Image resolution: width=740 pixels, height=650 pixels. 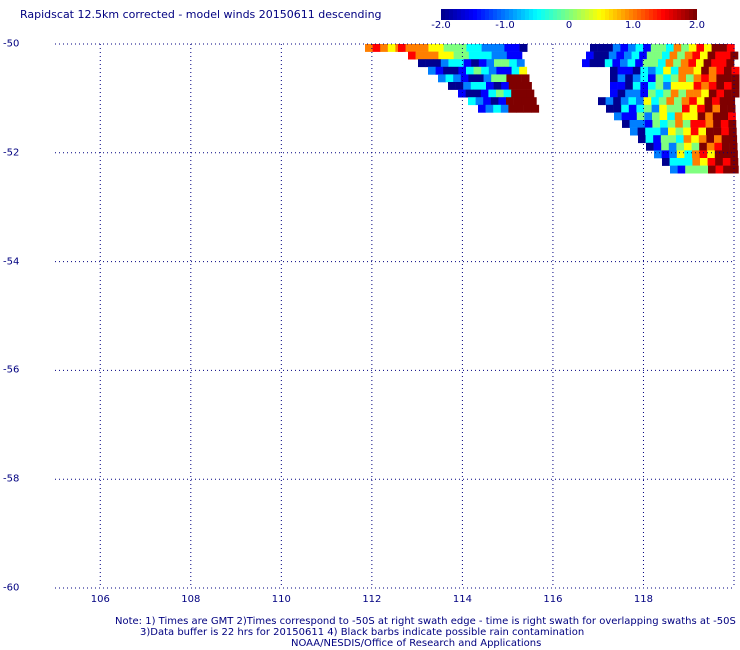 I want to click on colorbar, so click(x=569, y=14).